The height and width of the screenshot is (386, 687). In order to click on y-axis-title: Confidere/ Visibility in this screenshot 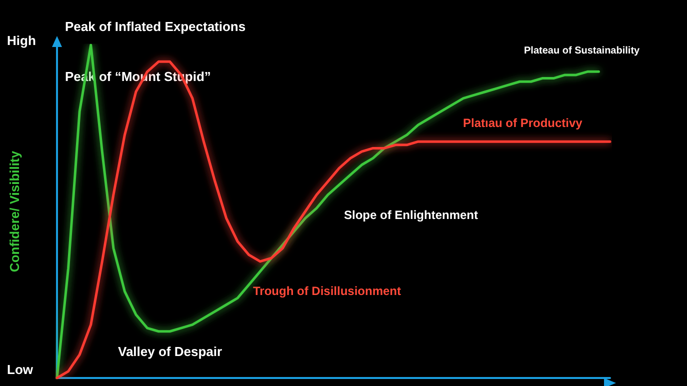, I will do `click(14, 211)`.